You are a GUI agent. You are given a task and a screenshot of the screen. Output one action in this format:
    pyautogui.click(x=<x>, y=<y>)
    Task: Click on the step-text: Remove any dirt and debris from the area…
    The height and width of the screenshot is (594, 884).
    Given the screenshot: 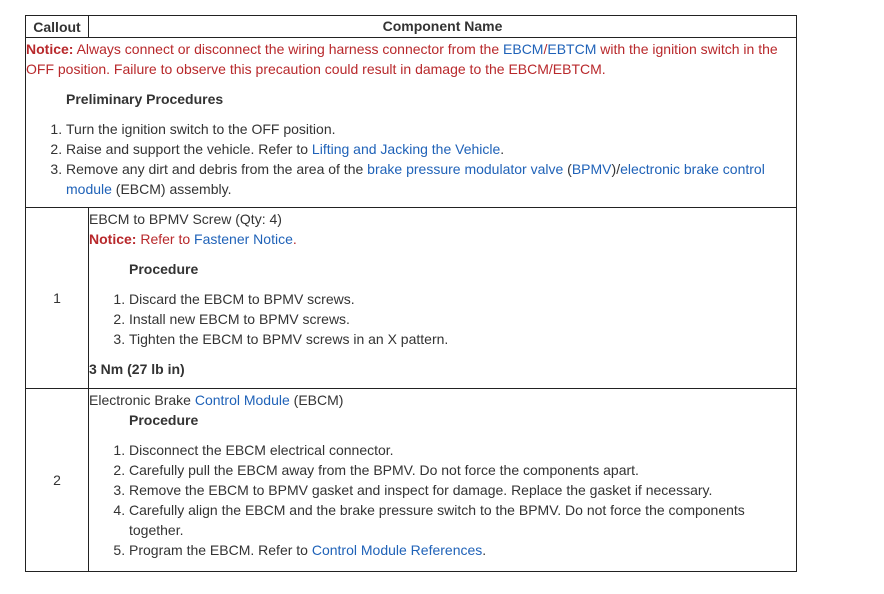 What is the action you would take?
    pyautogui.click(x=217, y=169)
    